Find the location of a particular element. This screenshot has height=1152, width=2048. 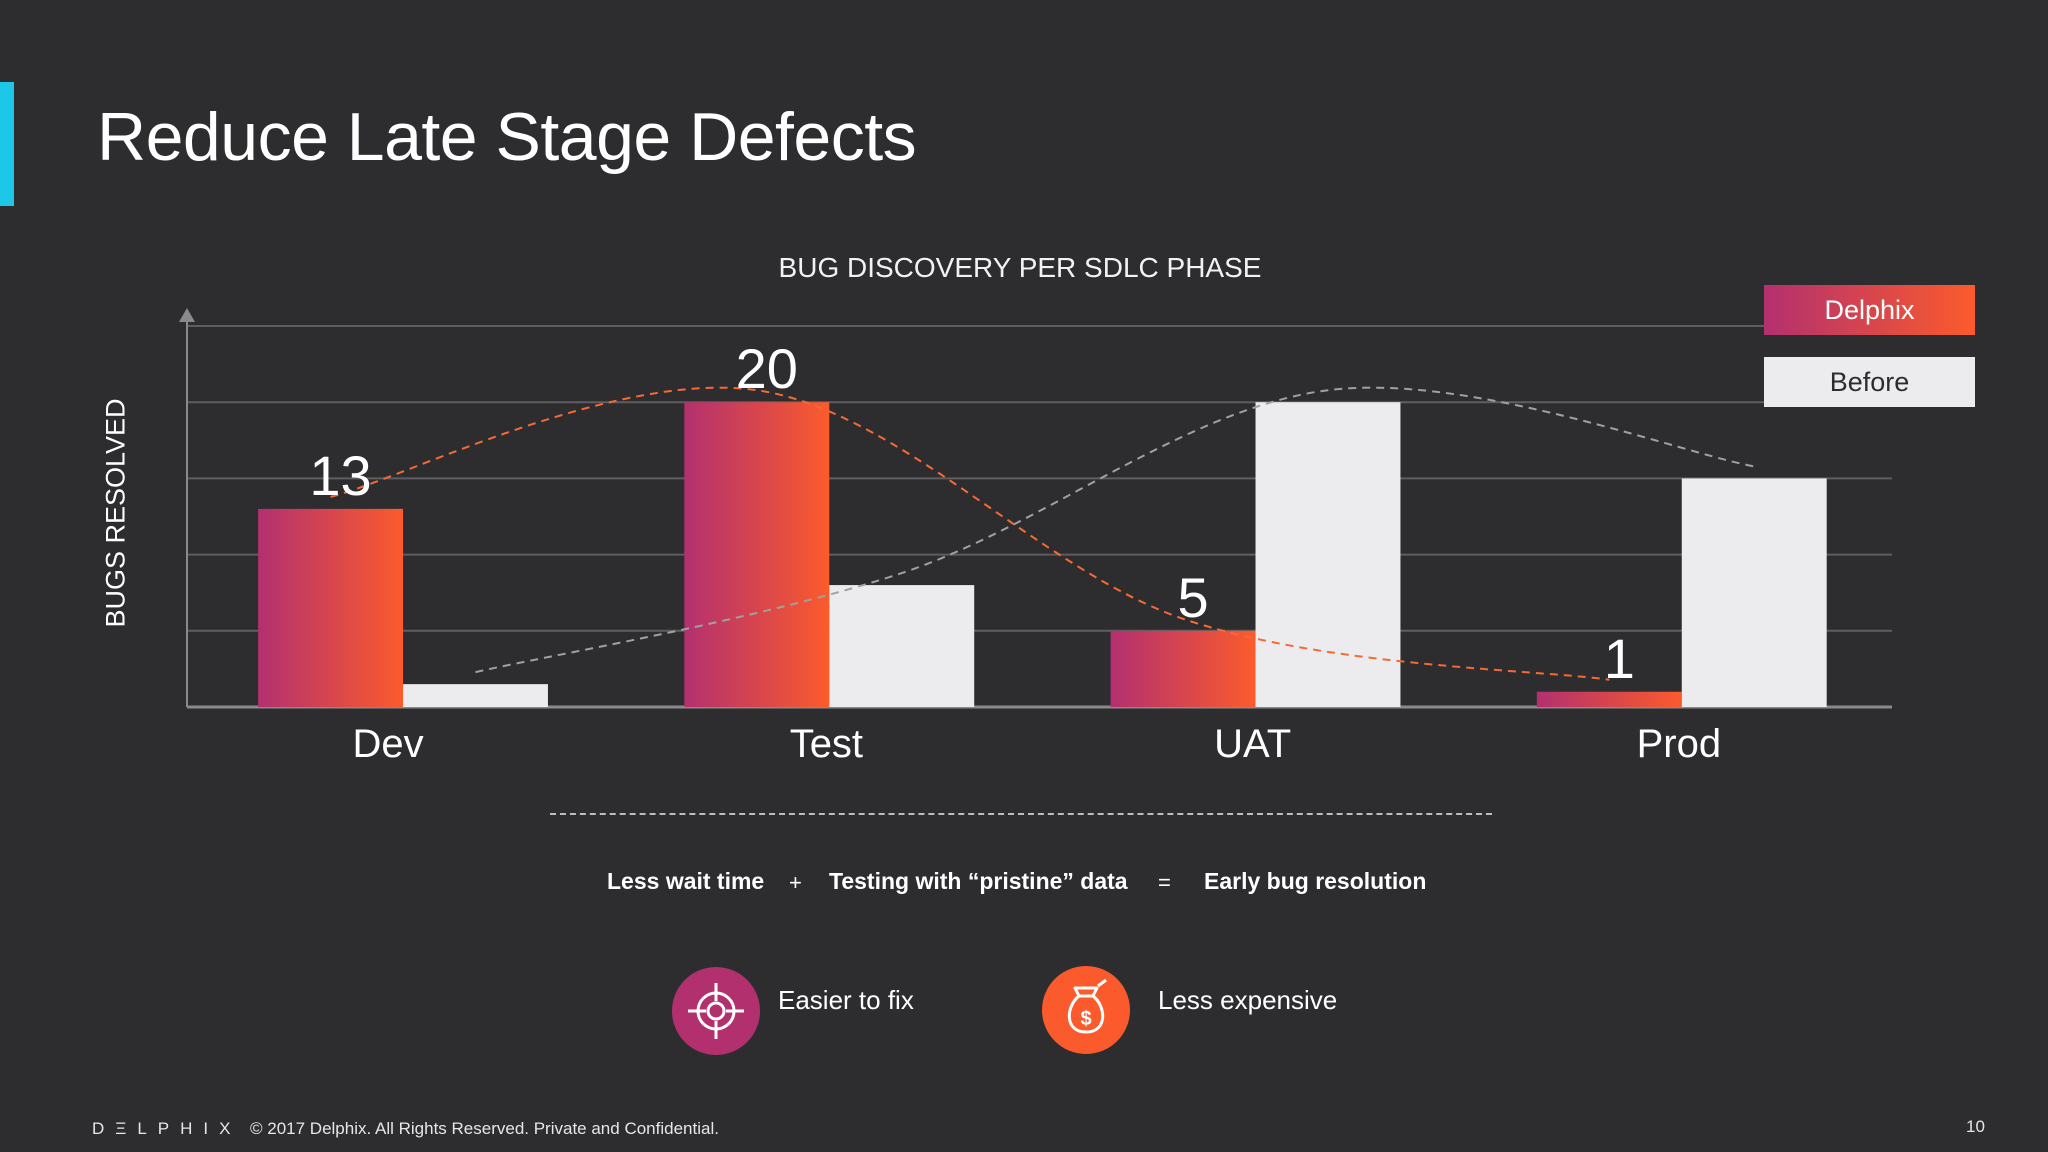

data-label-delphix-uat: 5 is located at coordinates (1192, 597).